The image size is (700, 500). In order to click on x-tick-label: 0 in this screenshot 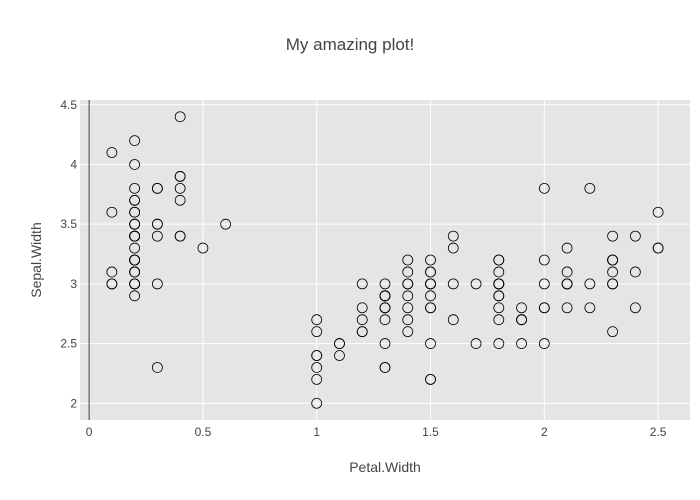, I will do `click(89, 432)`.